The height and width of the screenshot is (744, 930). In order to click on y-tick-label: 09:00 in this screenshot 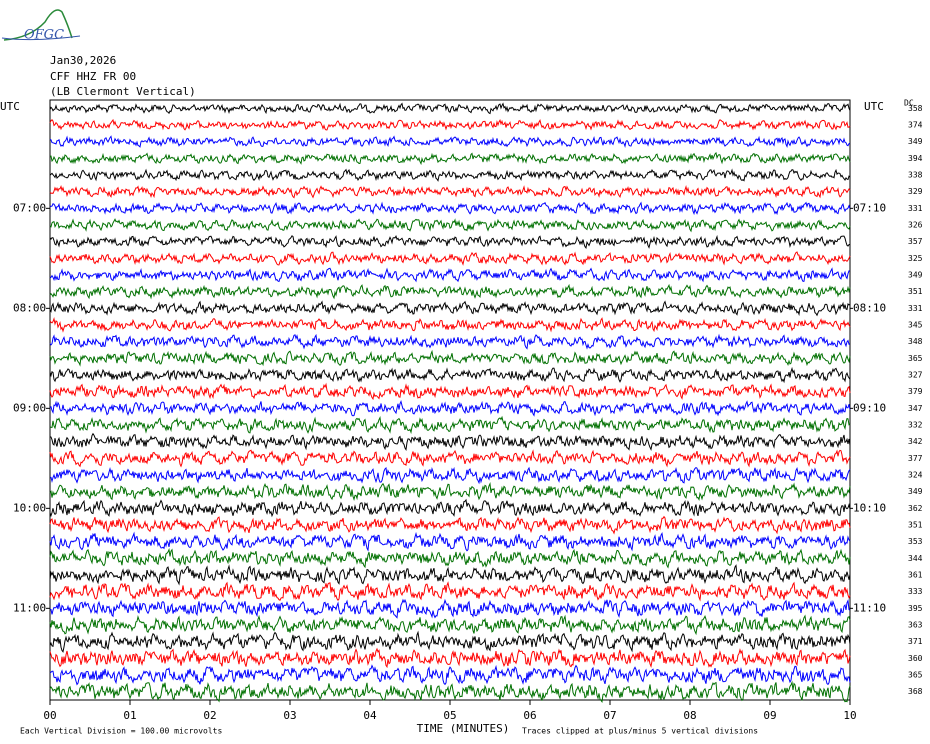, I will do `click(29, 407)`.